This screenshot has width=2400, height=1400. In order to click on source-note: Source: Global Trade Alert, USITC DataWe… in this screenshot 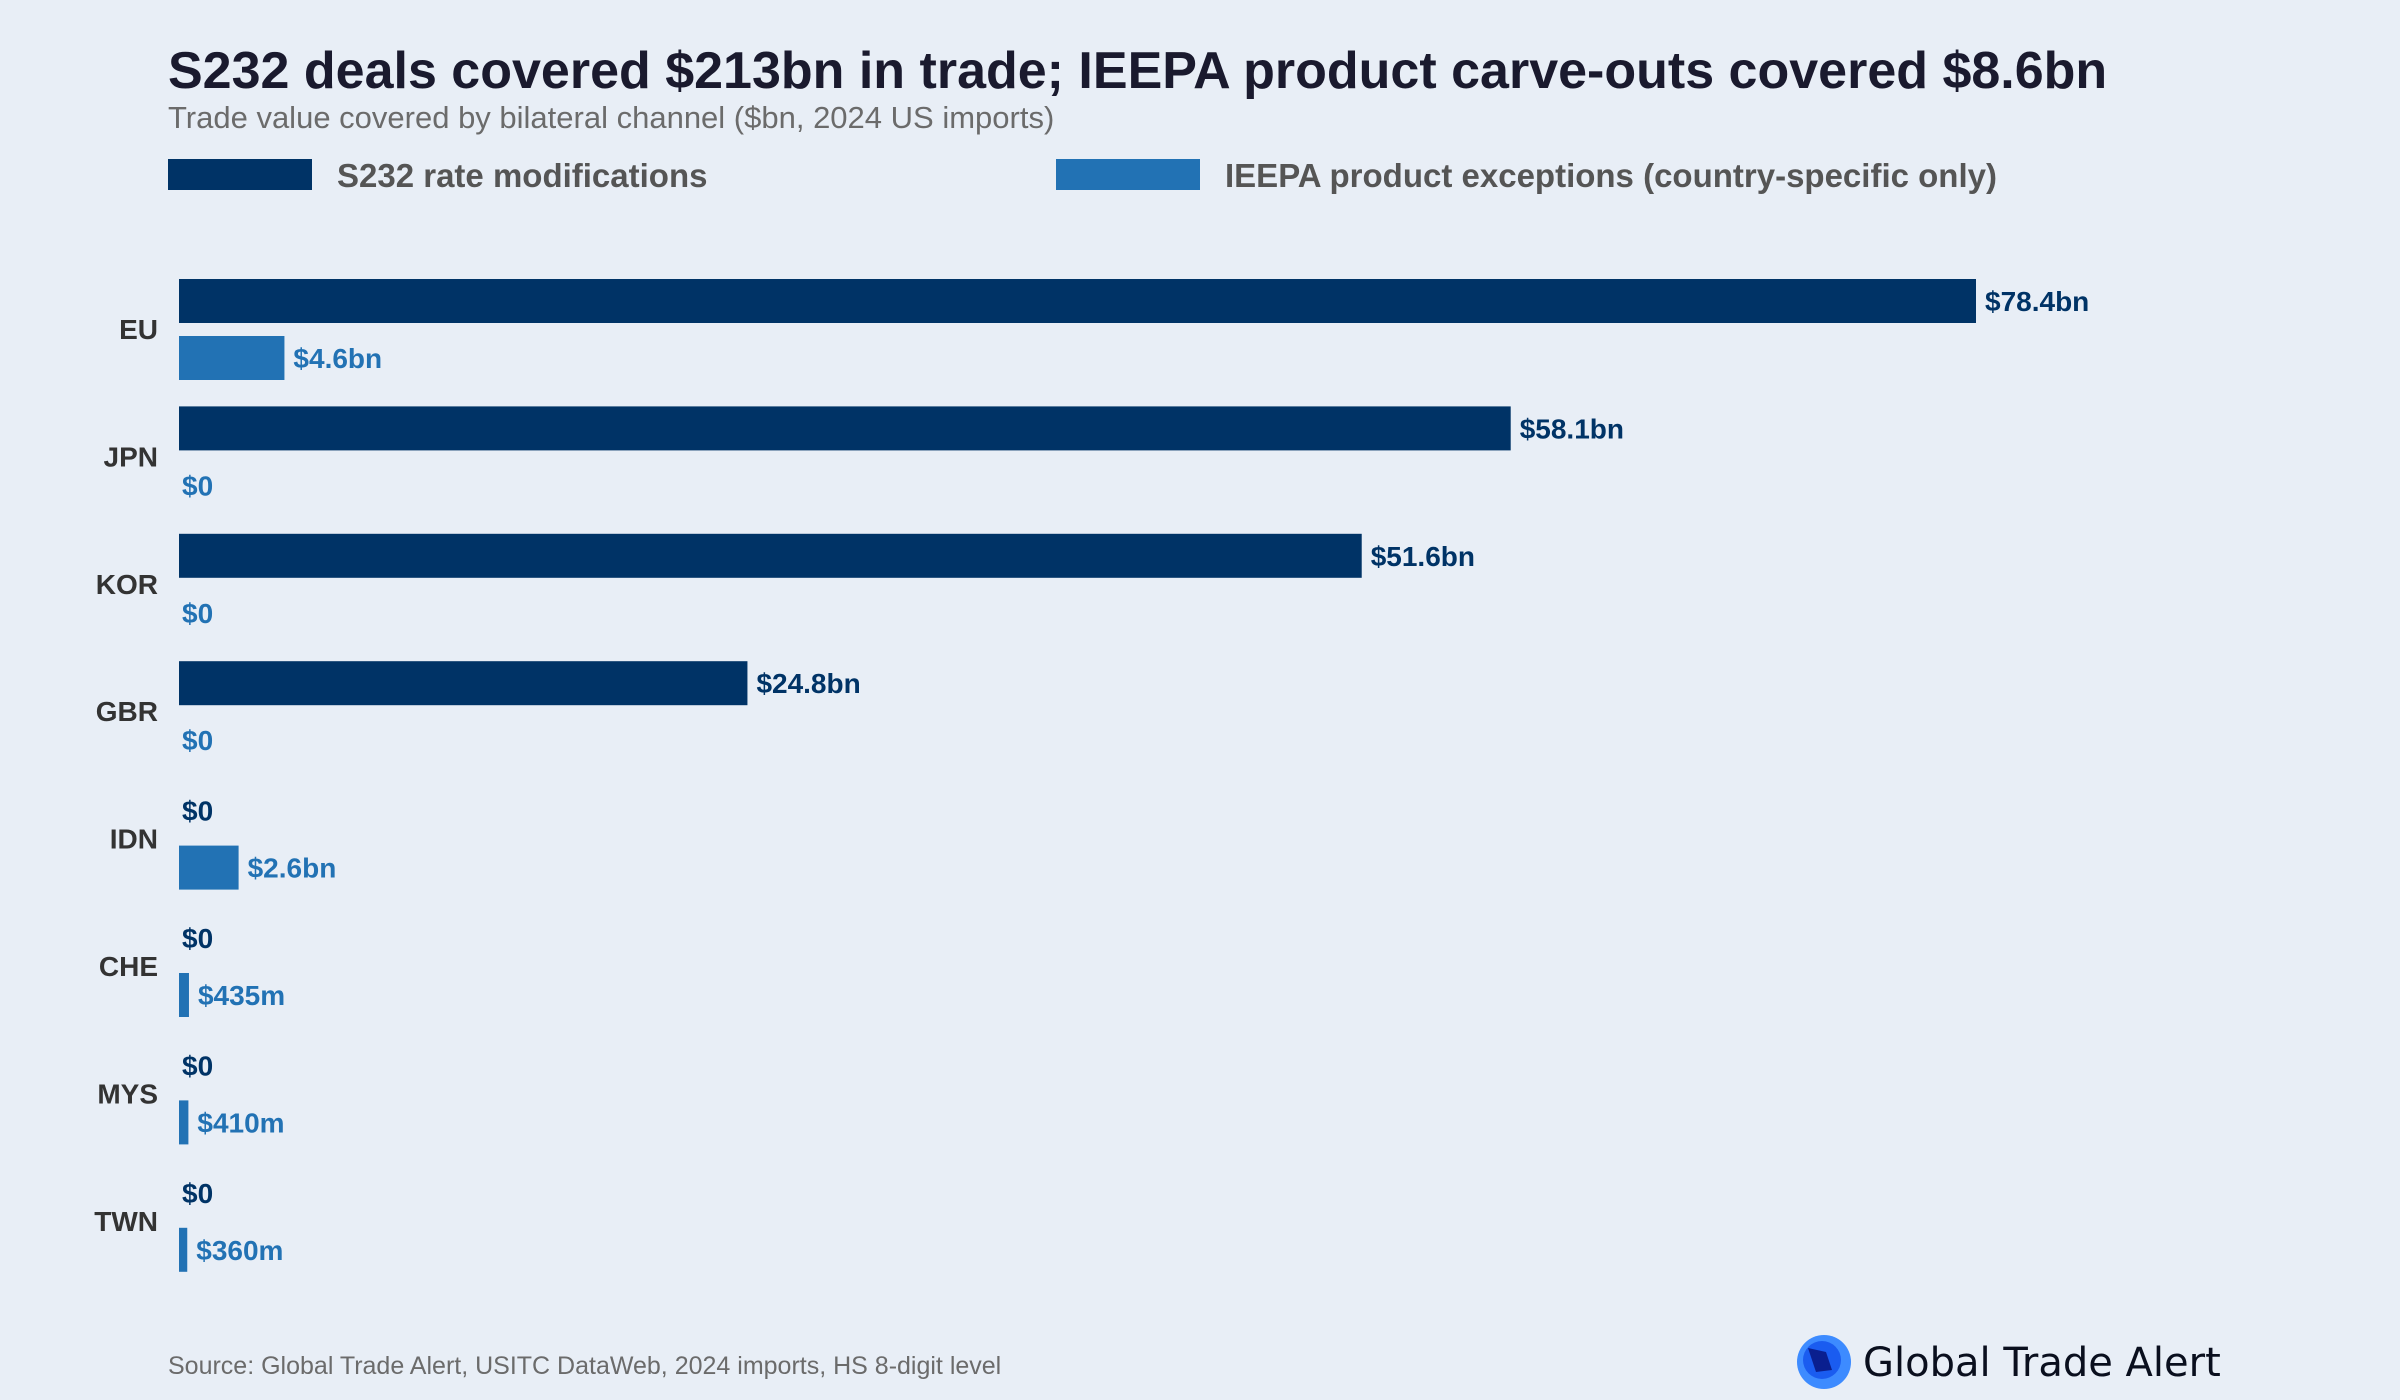, I will do `click(584, 1366)`.